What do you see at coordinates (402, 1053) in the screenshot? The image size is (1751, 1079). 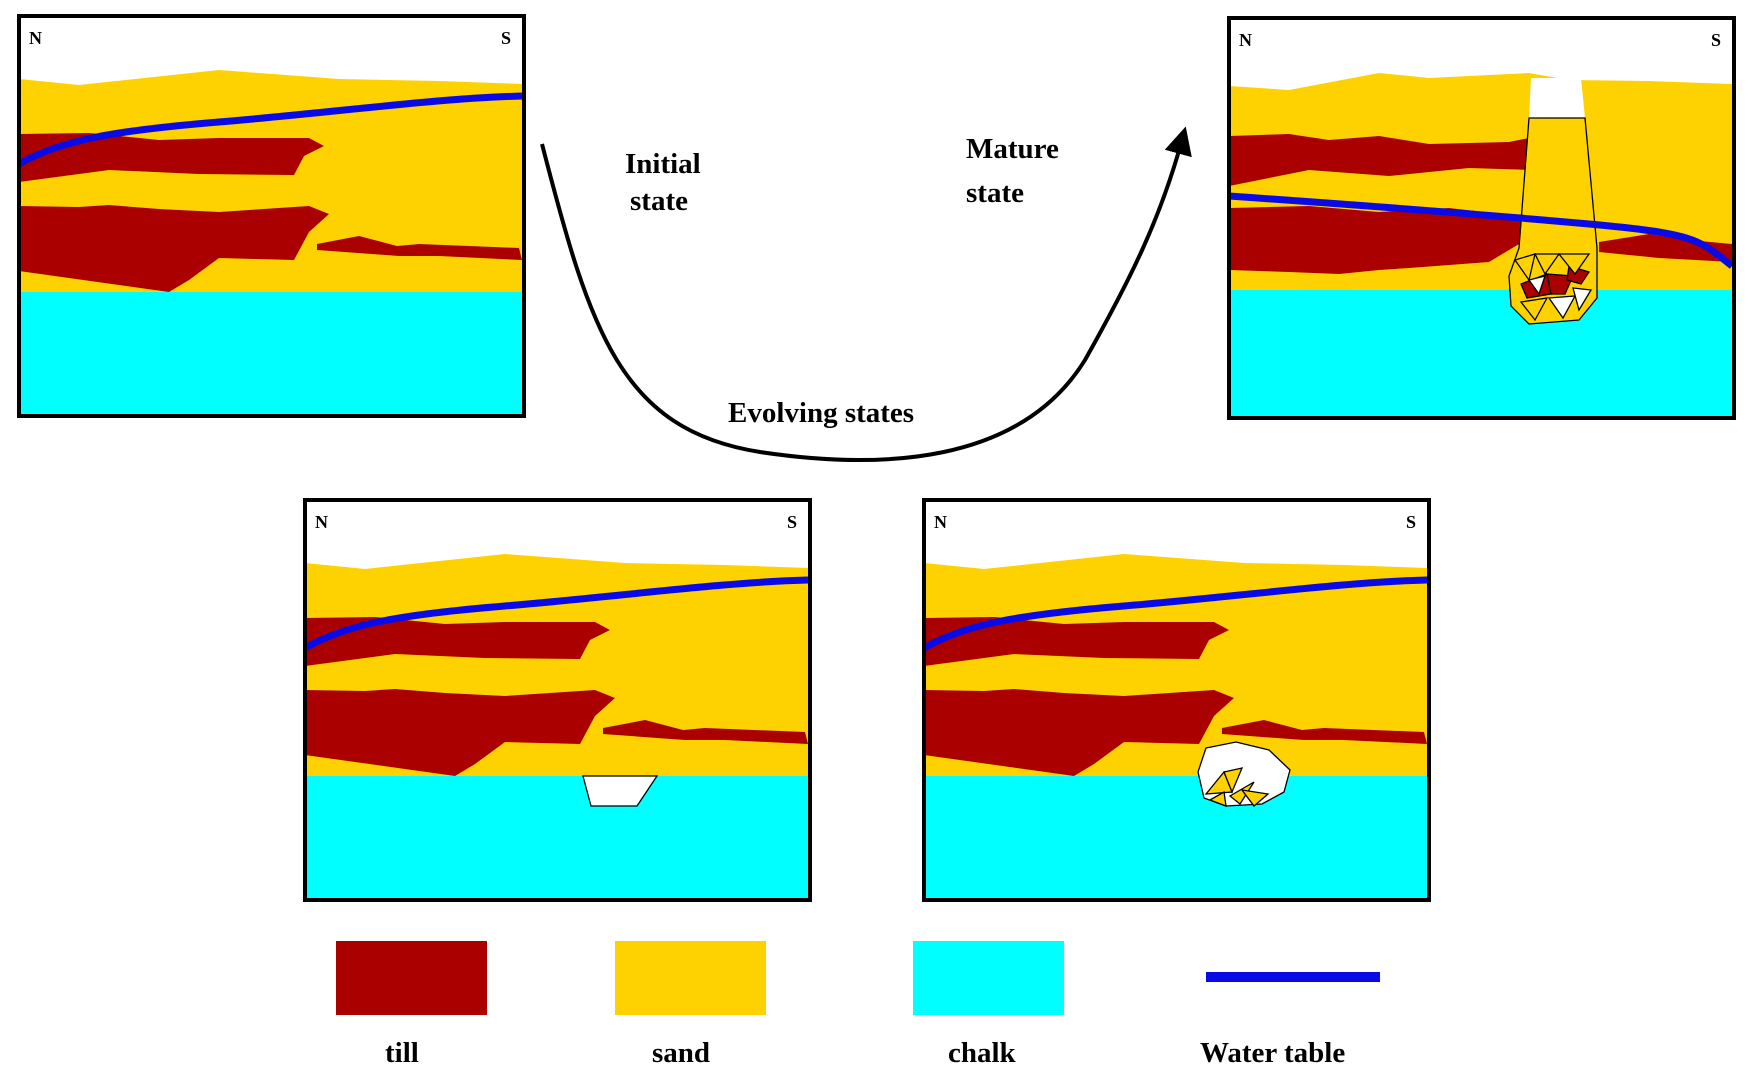 I see `legend-label-till: till` at bounding box center [402, 1053].